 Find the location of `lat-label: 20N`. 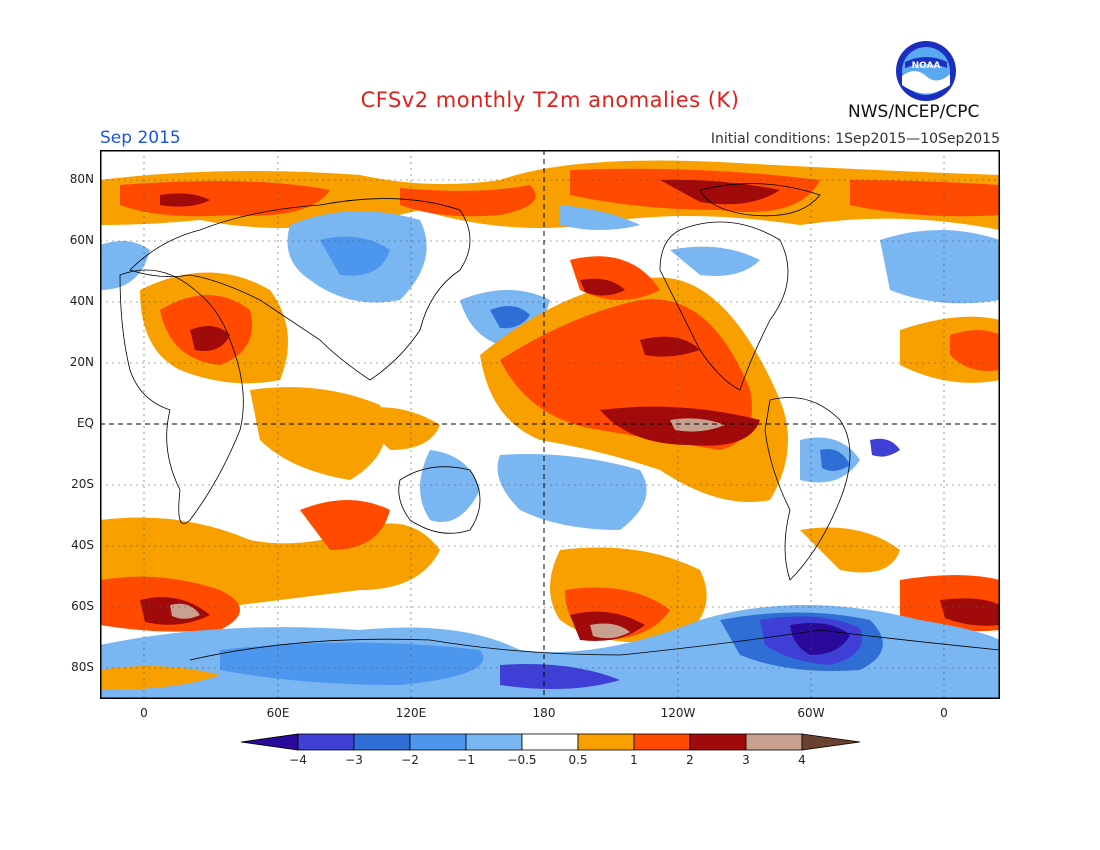

lat-label: 20N is located at coordinates (81, 362).